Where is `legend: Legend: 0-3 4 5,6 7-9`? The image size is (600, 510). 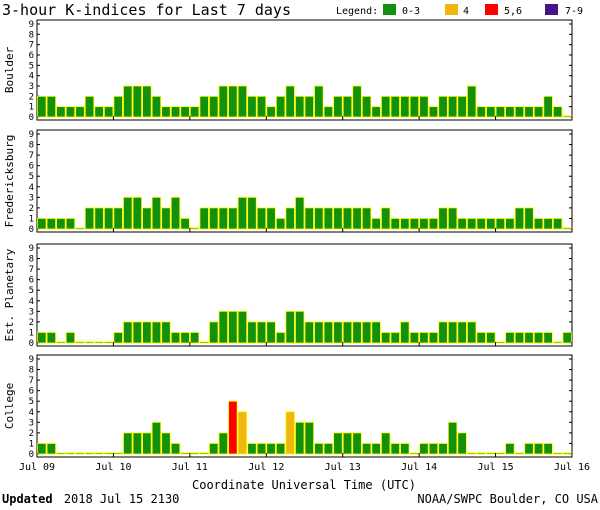
legend: Legend: 0-3 4 5,6 7-9 is located at coordinates (459, 10).